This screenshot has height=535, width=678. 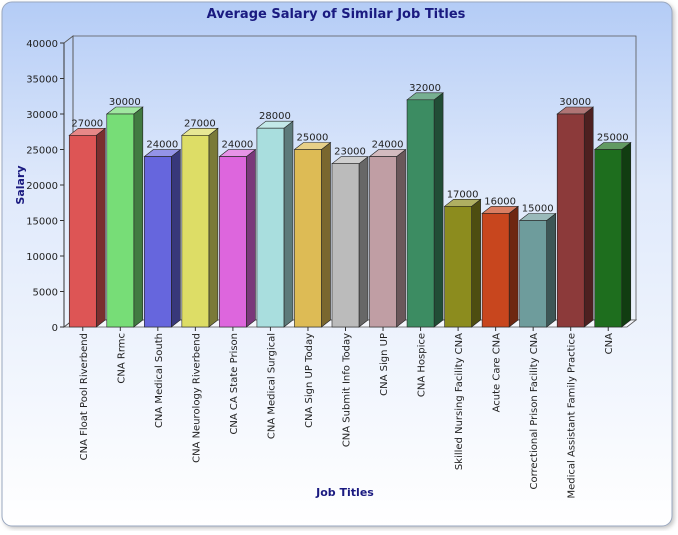 I want to click on x-tick-label: CNA Sign UP Today, so click(x=309, y=380).